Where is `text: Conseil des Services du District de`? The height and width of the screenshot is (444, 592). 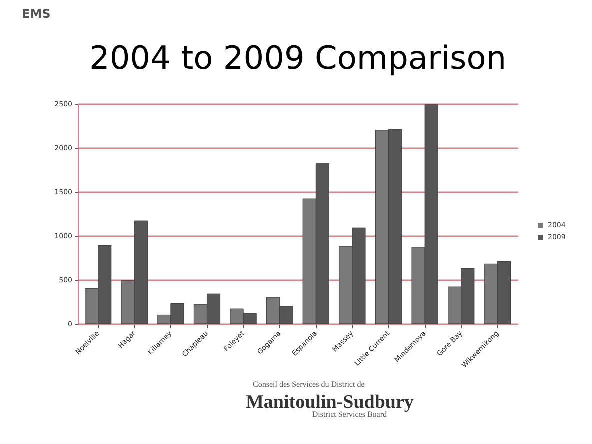
text: Conseil des Services du District de is located at coordinates (309, 384).